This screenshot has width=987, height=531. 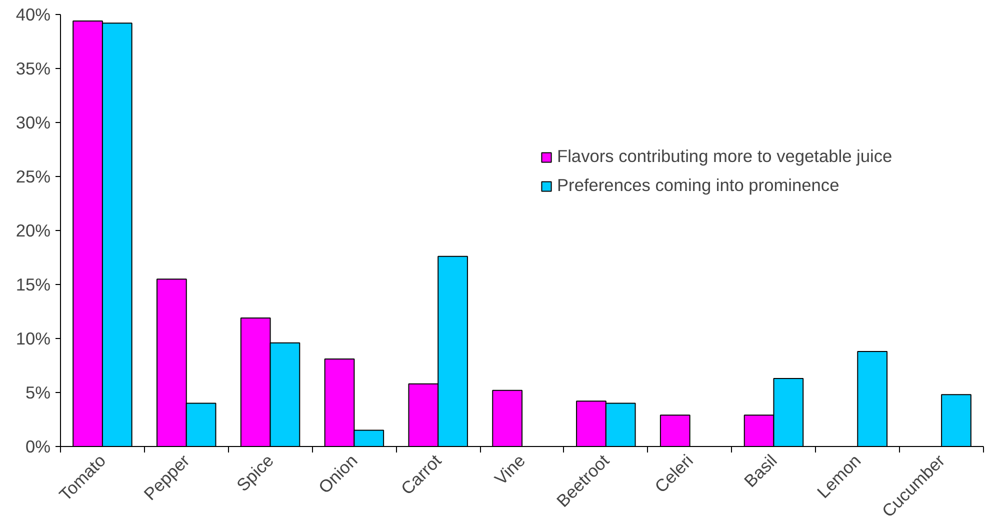 I want to click on legend-label: Flavors contributing more to vegetable juice, so click(x=724, y=156).